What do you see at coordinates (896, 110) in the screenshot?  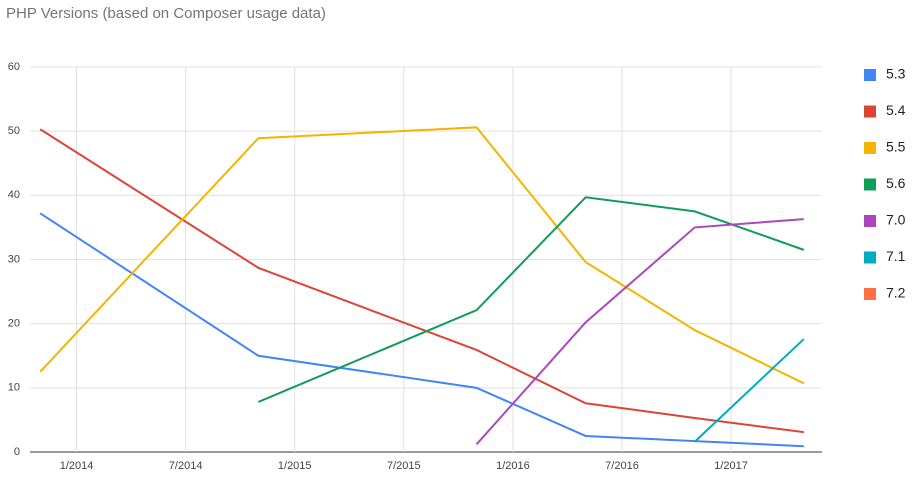 I see `legend-label: 5.4` at bounding box center [896, 110].